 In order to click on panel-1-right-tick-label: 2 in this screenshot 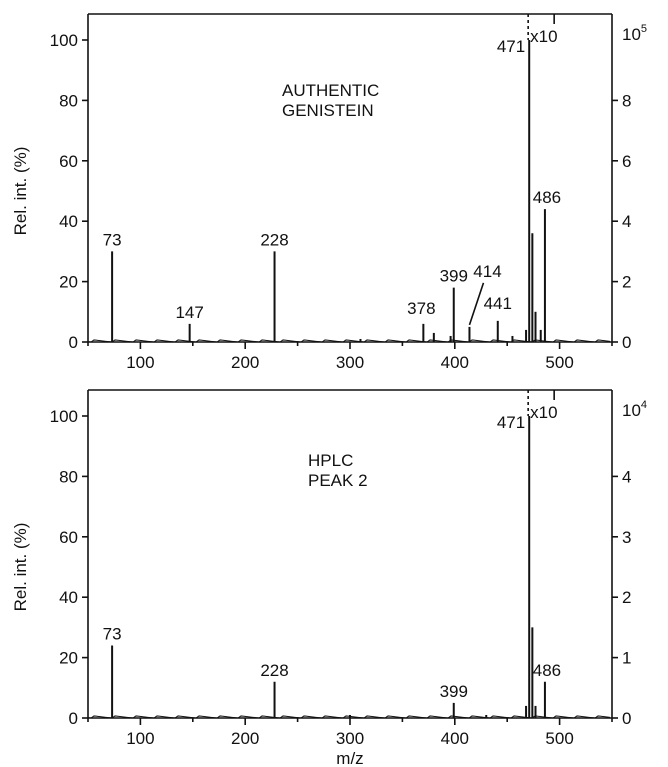, I will do `click(626, 282)`.